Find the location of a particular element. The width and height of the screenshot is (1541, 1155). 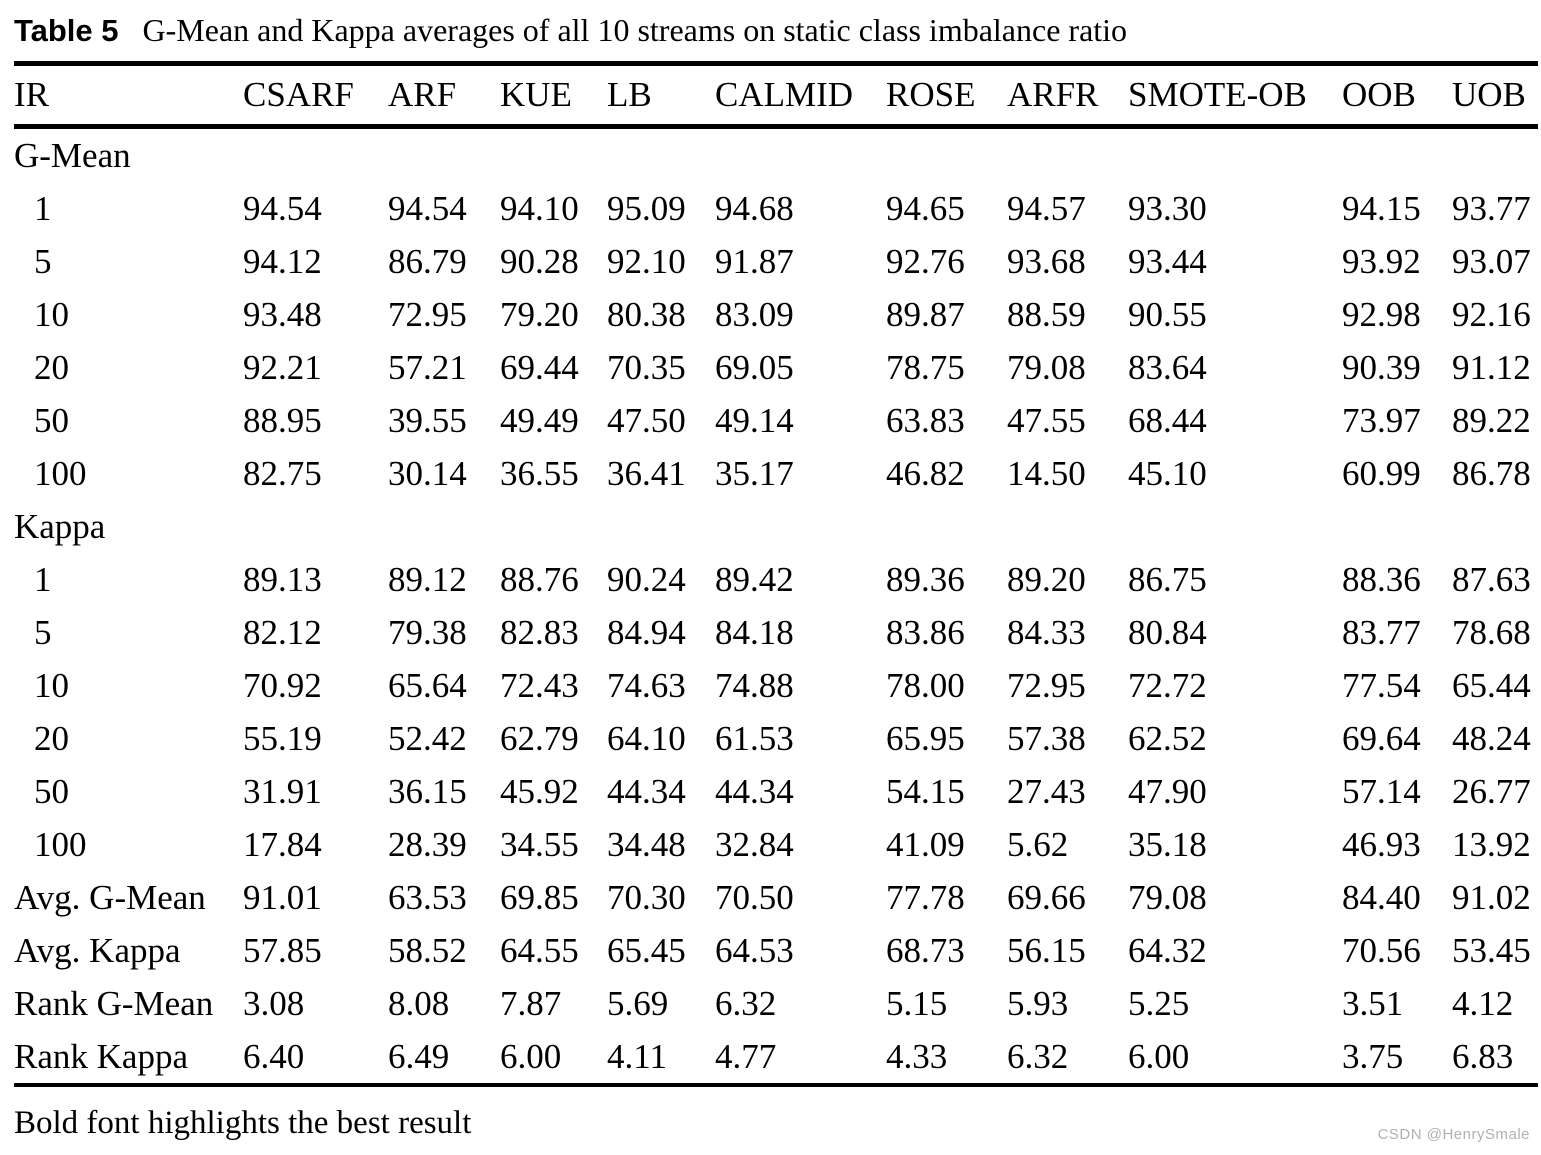

ir-value: 100 is located at coordinates (60, 844).